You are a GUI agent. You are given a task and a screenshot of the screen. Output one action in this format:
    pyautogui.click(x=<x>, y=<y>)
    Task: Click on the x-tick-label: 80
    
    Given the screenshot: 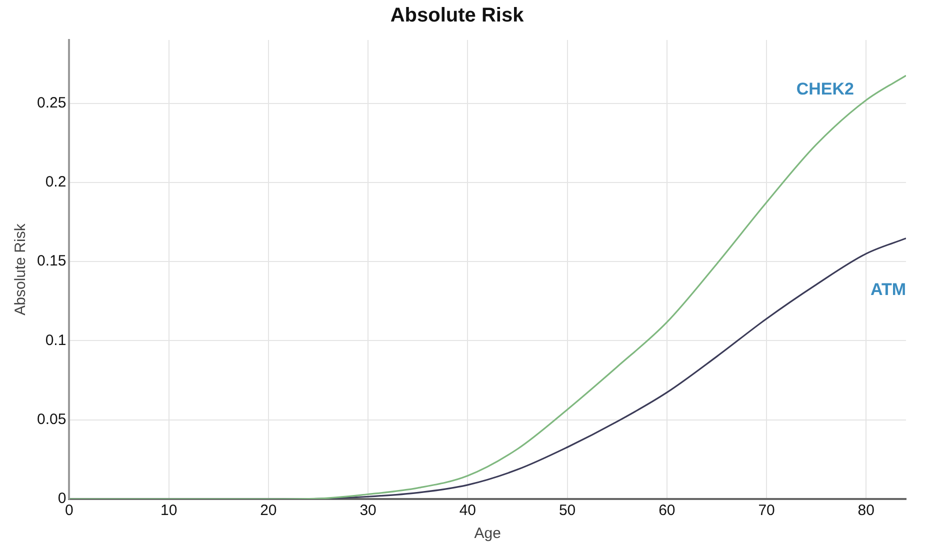 What is the action you would take?
    pyautogui.click(x=866, y=511)
    